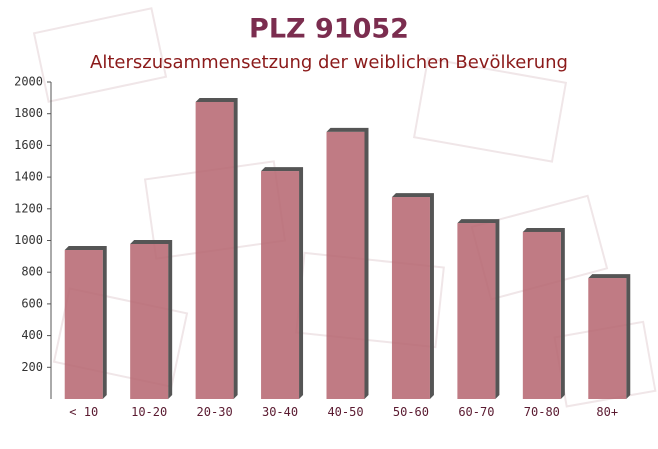  I want to click on x-tick-label: < 10, so click(83, 412).